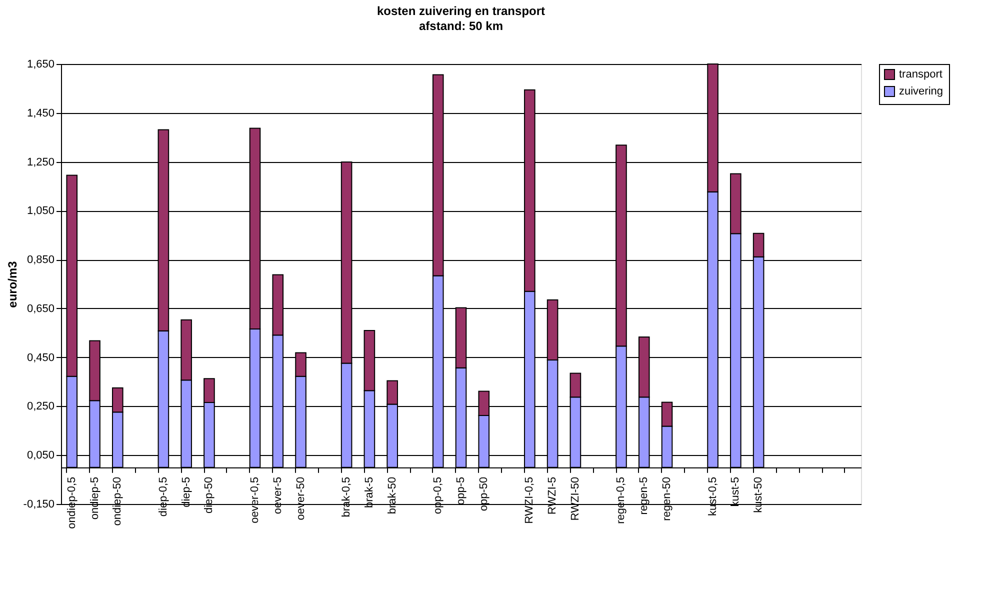 This screenshot has height=592, width=991. What do you see at coordinates (921, 92) in the screenshot?
I see `legend-label: zuivering` at bounding box center [921, 92].